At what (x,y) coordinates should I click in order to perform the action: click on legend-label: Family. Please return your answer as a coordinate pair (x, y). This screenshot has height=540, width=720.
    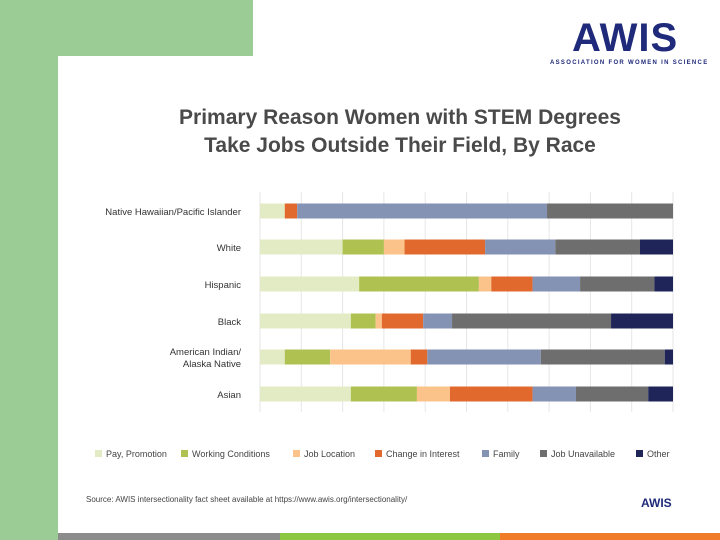
    Looking at the image, I should click on (506, 454).